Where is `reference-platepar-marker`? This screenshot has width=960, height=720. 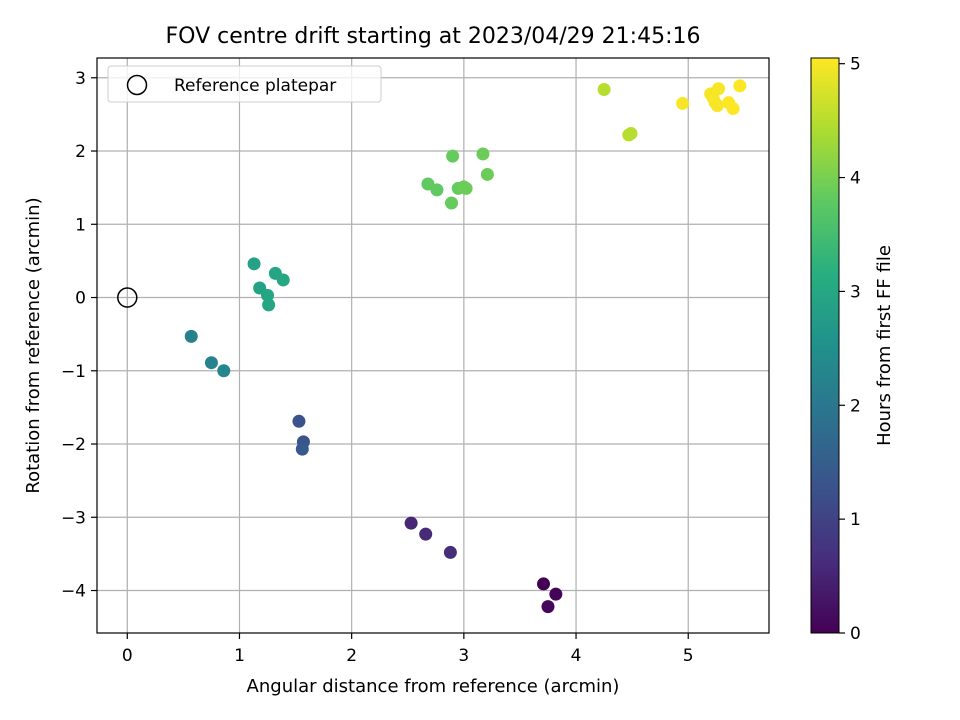
reference-platepar-marker is located at coordinates (127, 297).